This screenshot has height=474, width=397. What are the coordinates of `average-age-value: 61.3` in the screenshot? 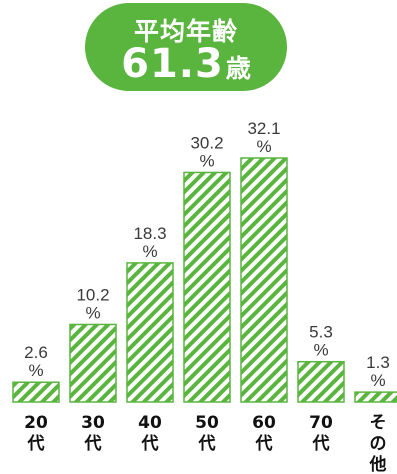 It's located at (172, 64).